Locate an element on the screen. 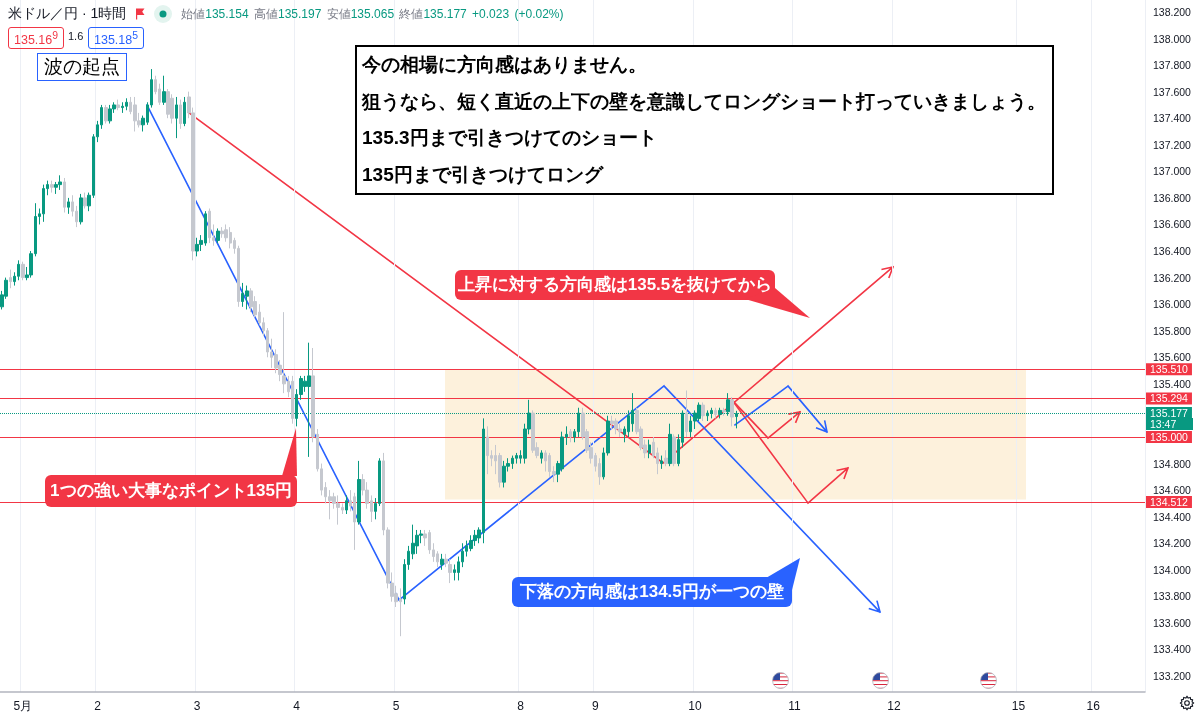  y-tick-label: 136.600 is located at coordinates (1172, 224).